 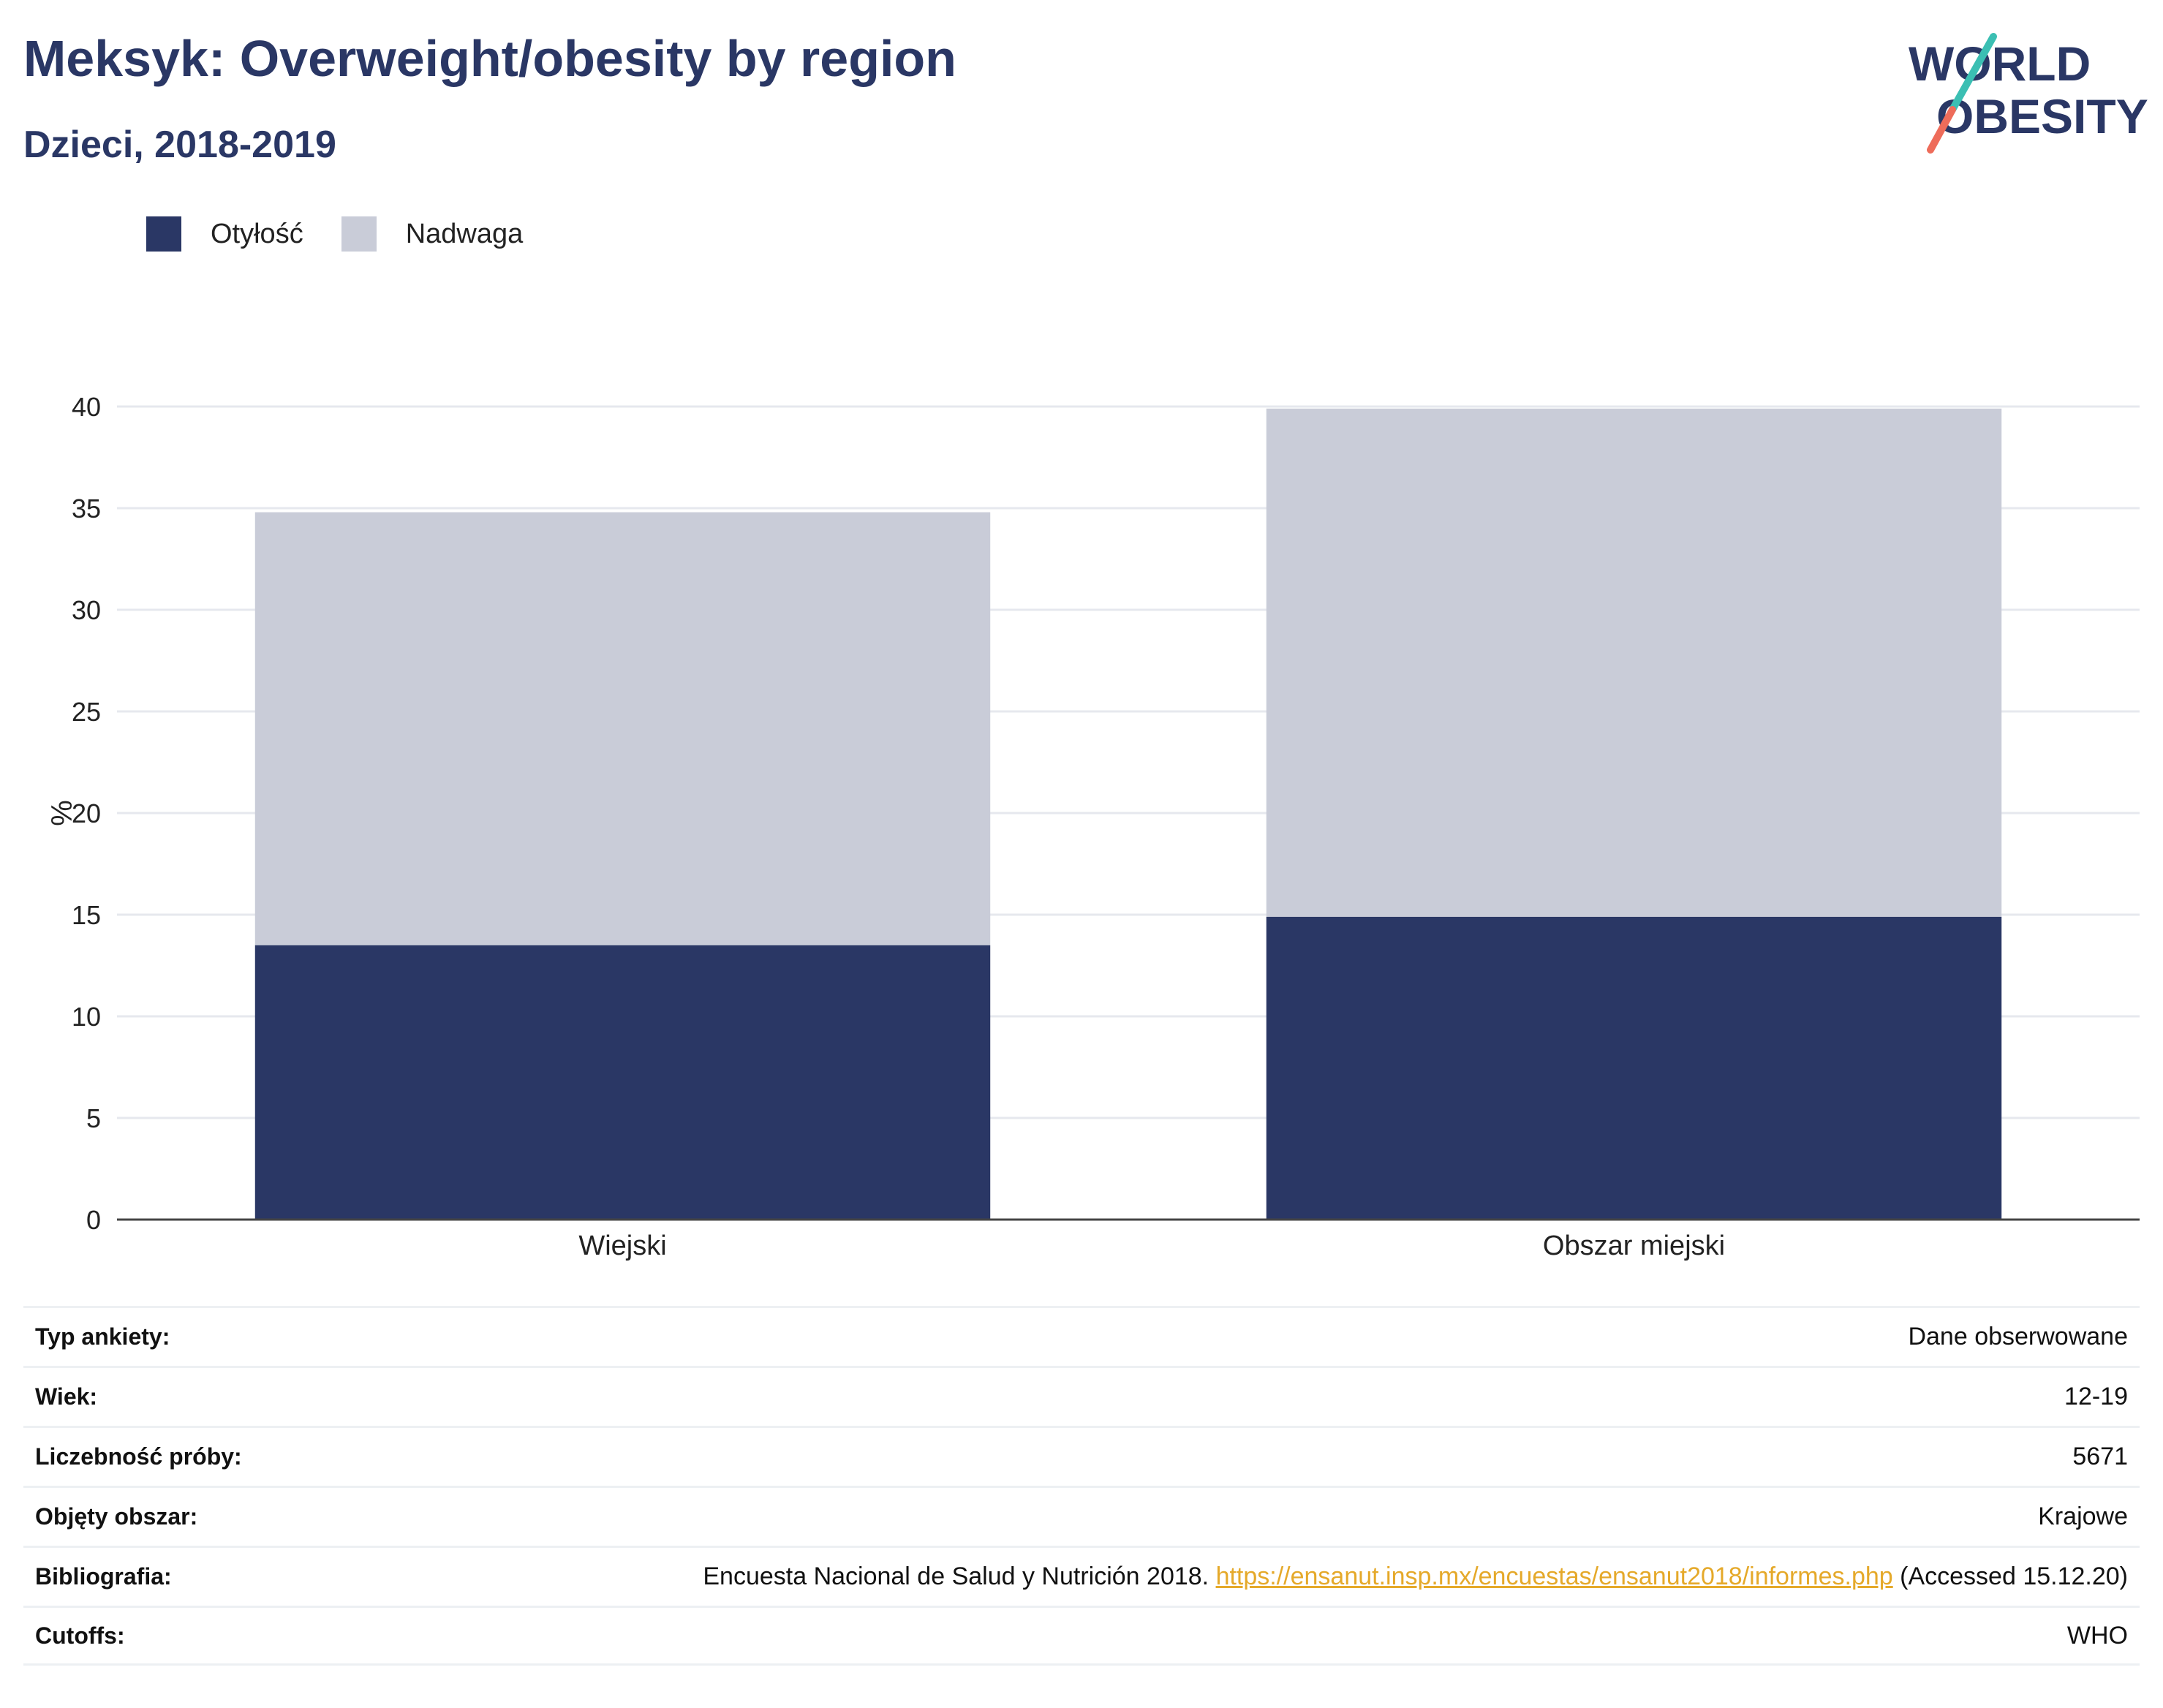 What do you see at coordinates (164, 234) in the screenshot?
I see `legend-swatch-obesity` at bounding box center [164, 234].